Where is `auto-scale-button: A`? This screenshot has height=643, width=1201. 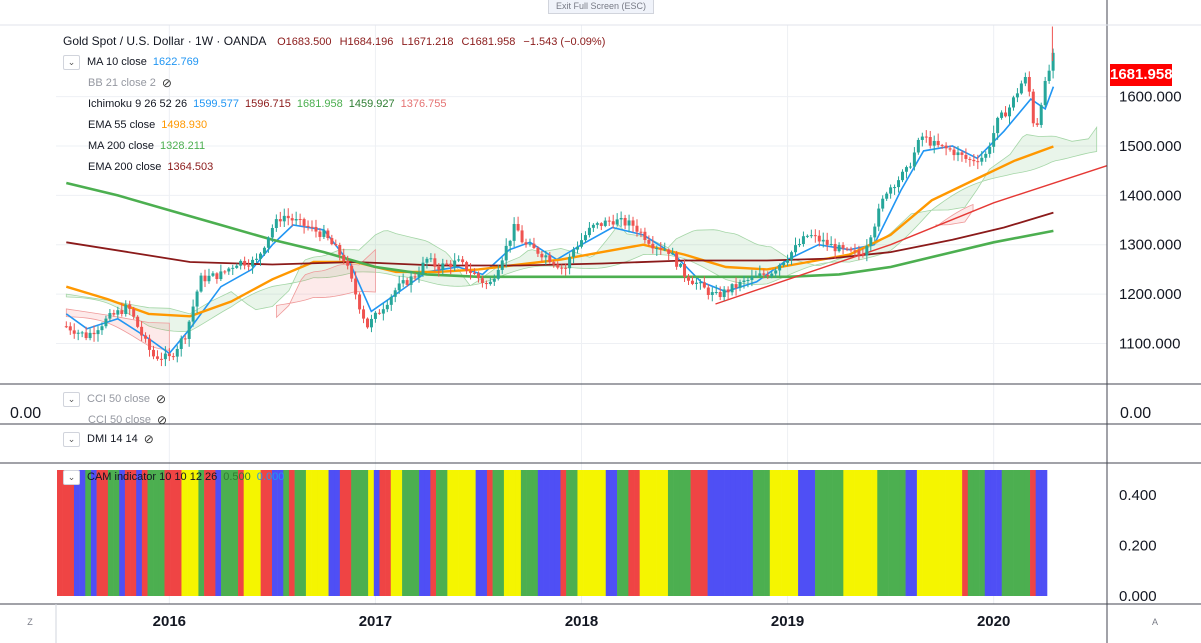
auto-scale-button: A is located at coordinates (1154, 622).